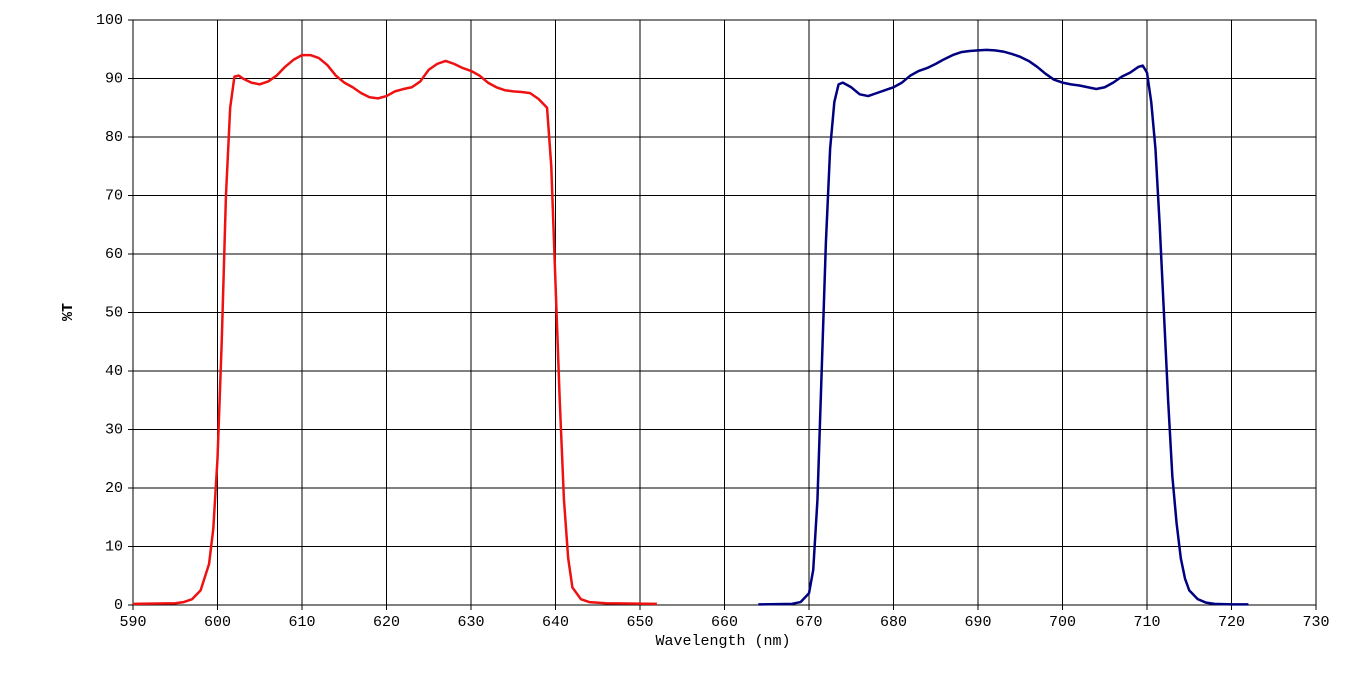  Describe the element at coordinates (114, 371) in the screenshot. I see `y-tick-label: 40` at that location.